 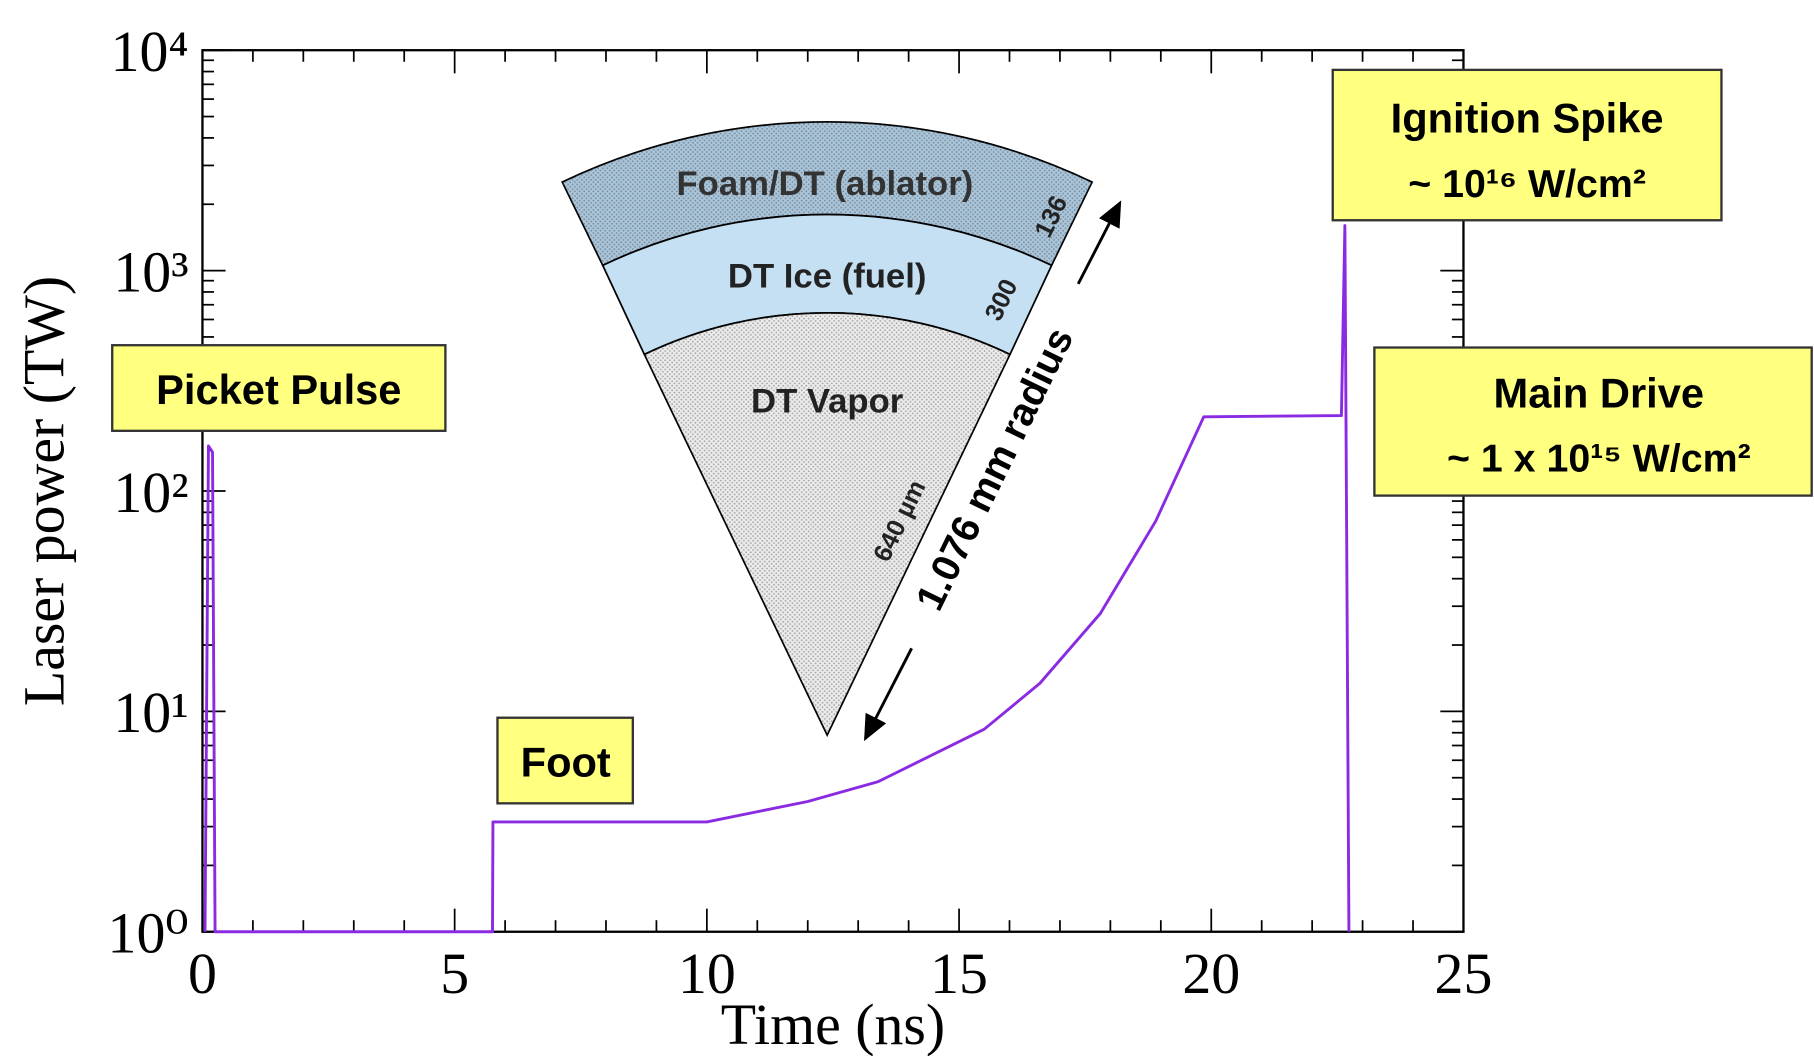 What do you see at coordinates (148, 933) in the screenshot?
I see `y-tick-label: 10⁰` at bounding box center [148, 933].